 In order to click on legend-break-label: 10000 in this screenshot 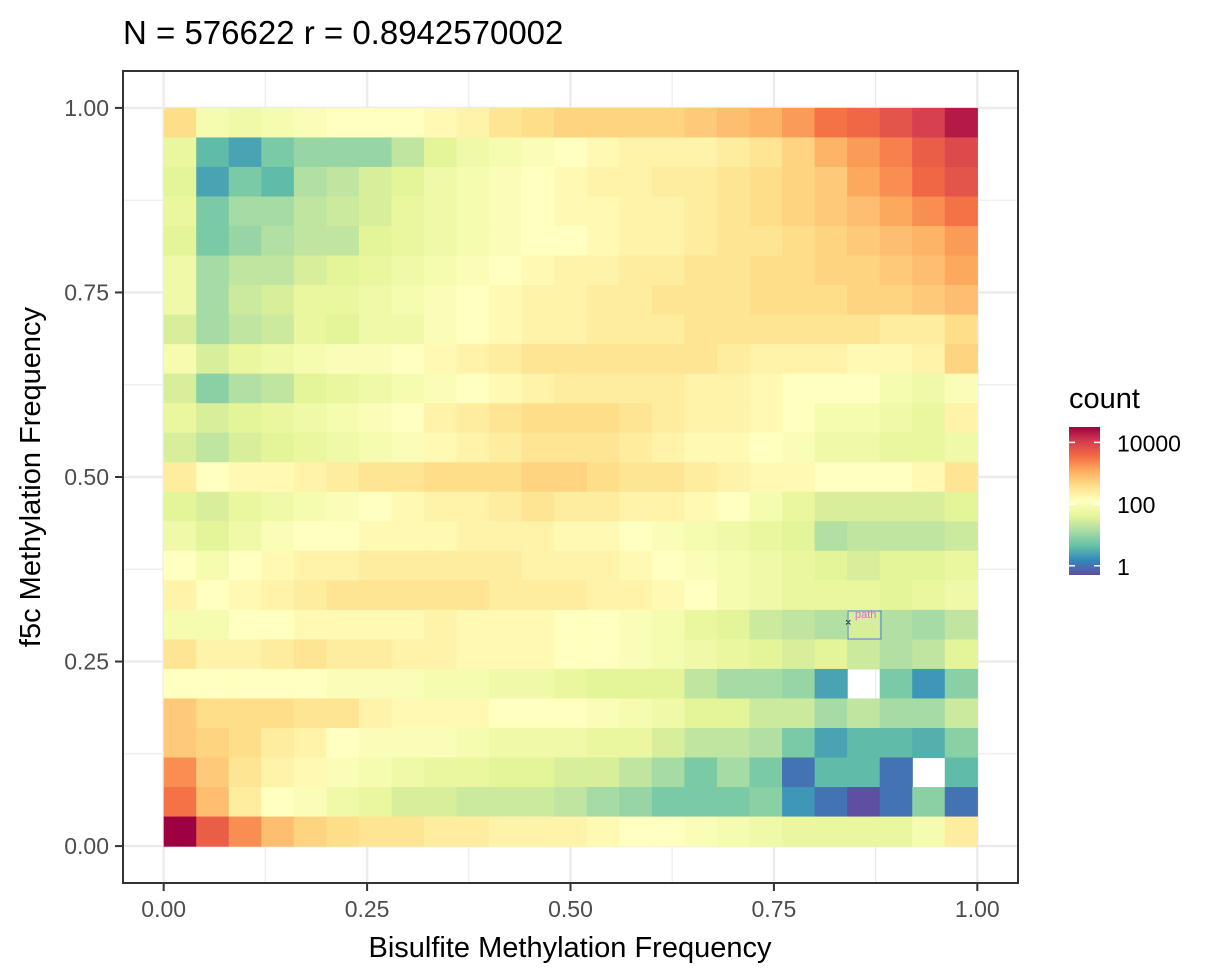, I will do `click(1149, 443)`.